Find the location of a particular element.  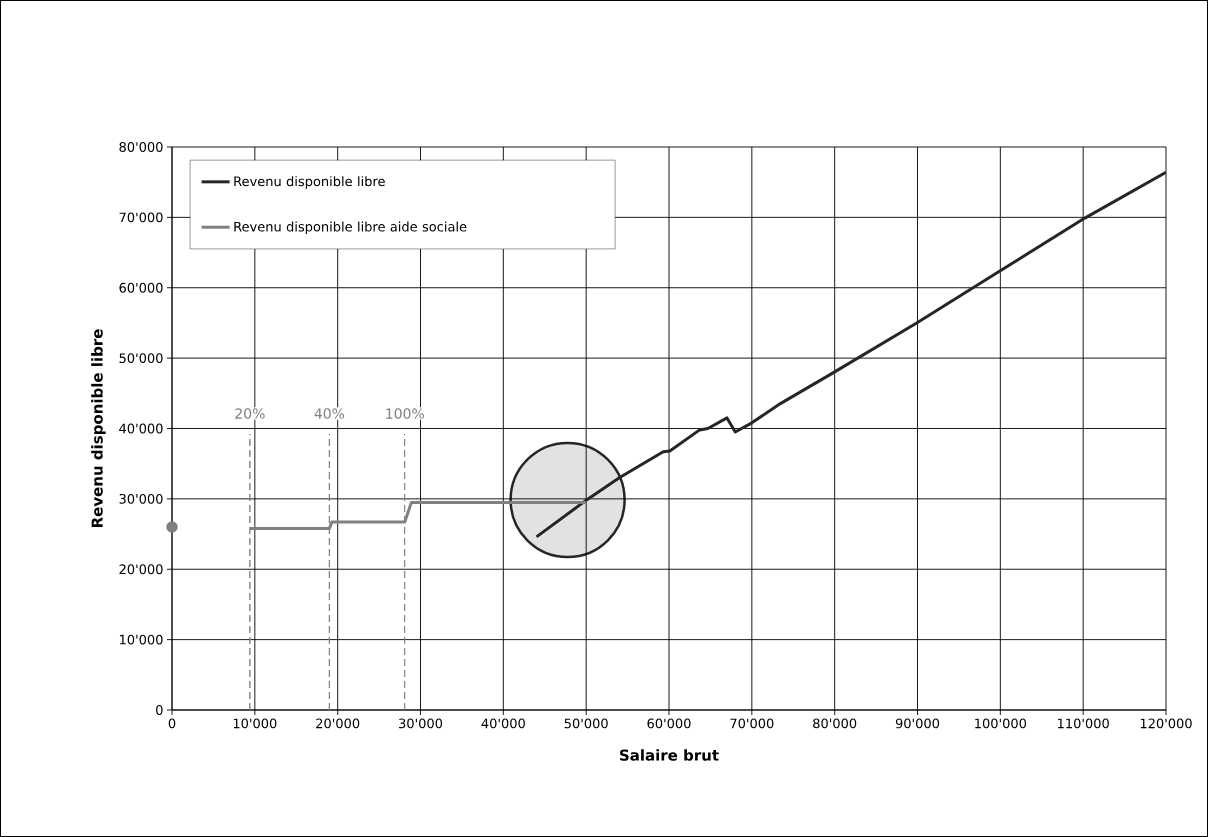

y-tick-label: 40'000 is located at coordinates (141, 428).